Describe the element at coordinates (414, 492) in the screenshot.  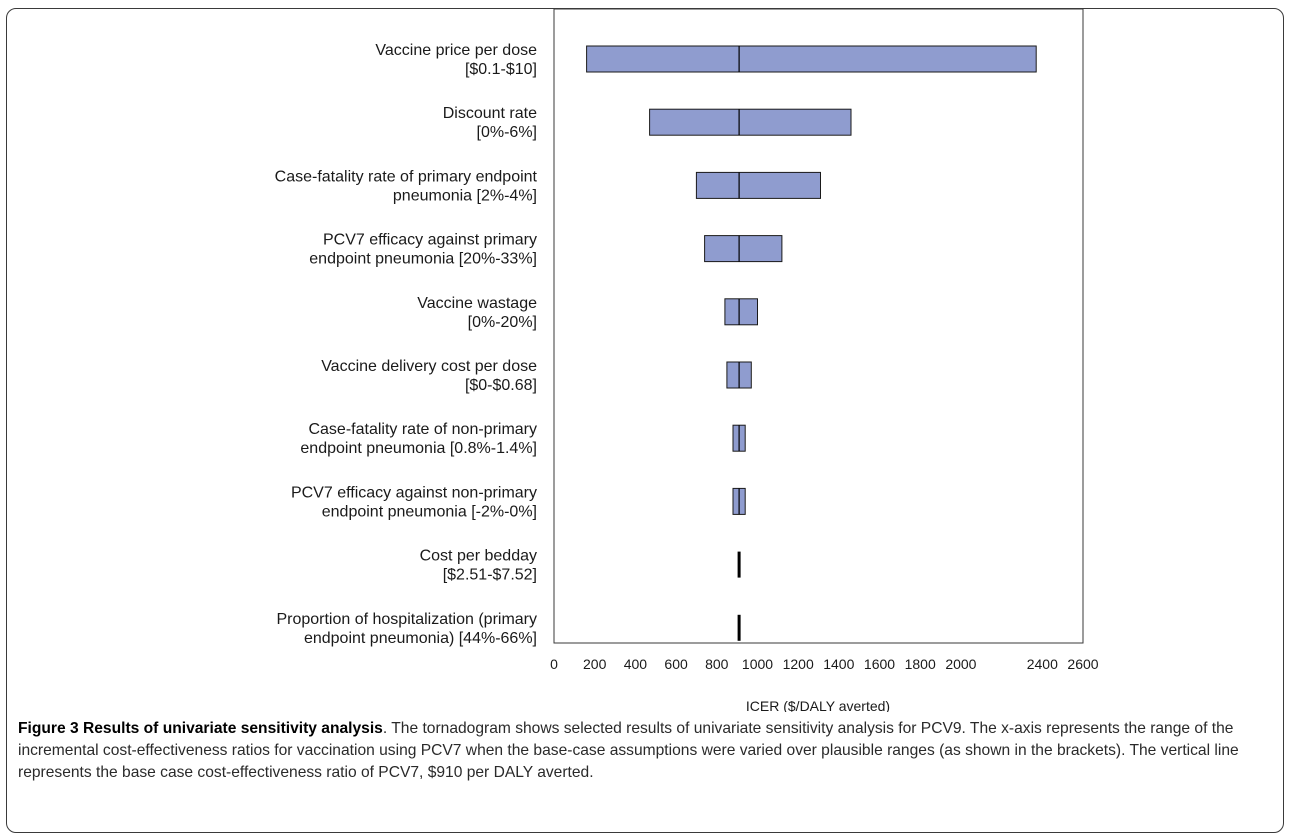
I see `category-label-line: PCV7 efficacy against non-primary` at that location.